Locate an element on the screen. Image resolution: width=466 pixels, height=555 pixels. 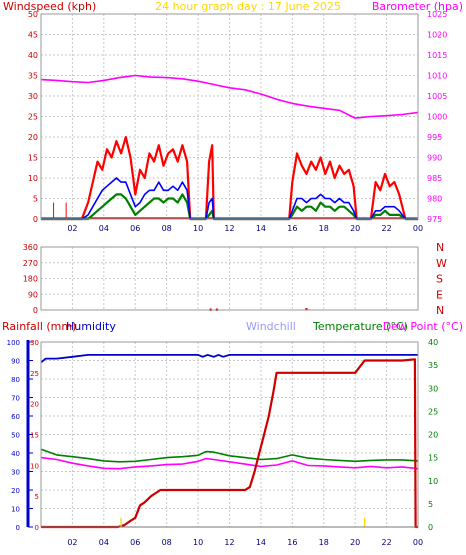
humidity-y-tick-label: 0 is located at coordinates (18, 528).